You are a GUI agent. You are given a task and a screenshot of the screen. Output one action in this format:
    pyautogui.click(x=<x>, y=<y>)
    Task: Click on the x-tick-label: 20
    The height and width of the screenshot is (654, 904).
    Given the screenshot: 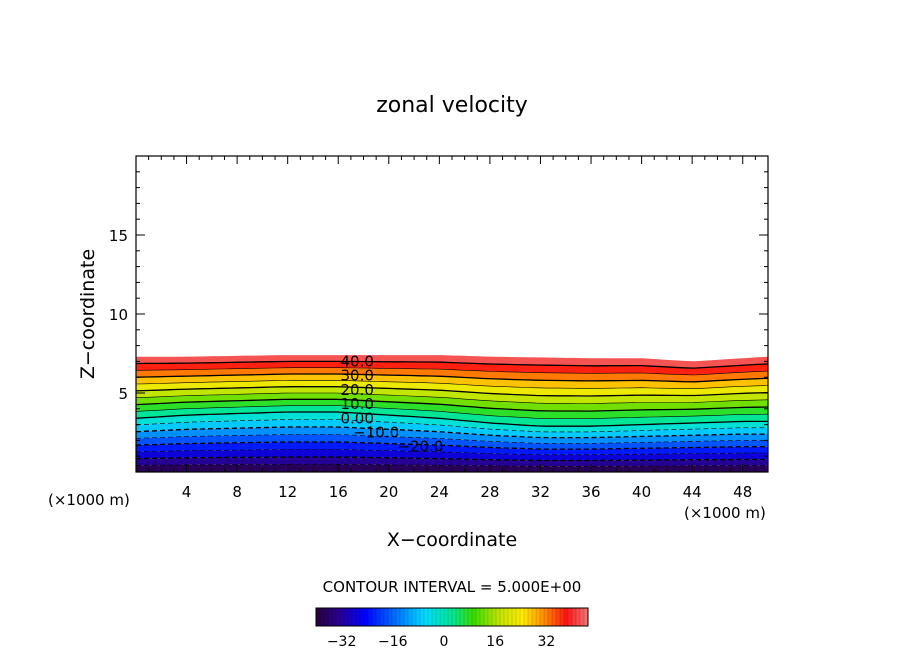 What is the action you would take?
    pyautogui.click(x=388, y=492)
    